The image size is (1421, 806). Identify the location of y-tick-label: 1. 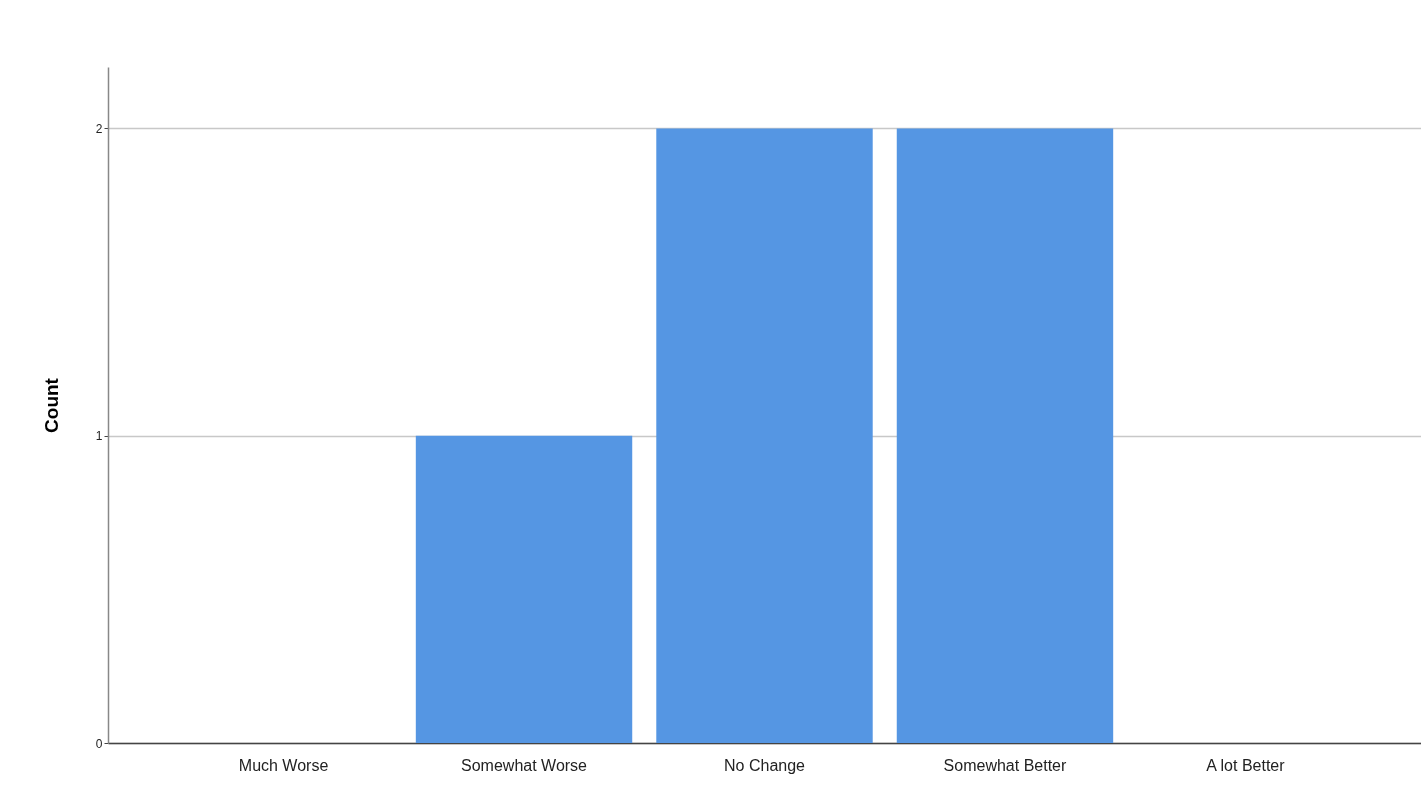
(99, 436).